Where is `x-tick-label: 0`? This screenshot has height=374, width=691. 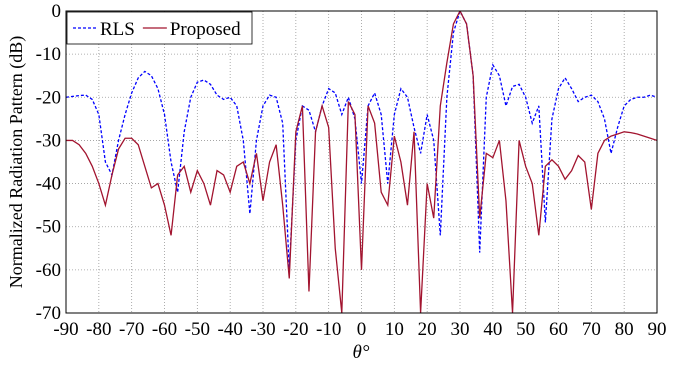 x-tick-label: 0 is located at coordinates (362, 329).